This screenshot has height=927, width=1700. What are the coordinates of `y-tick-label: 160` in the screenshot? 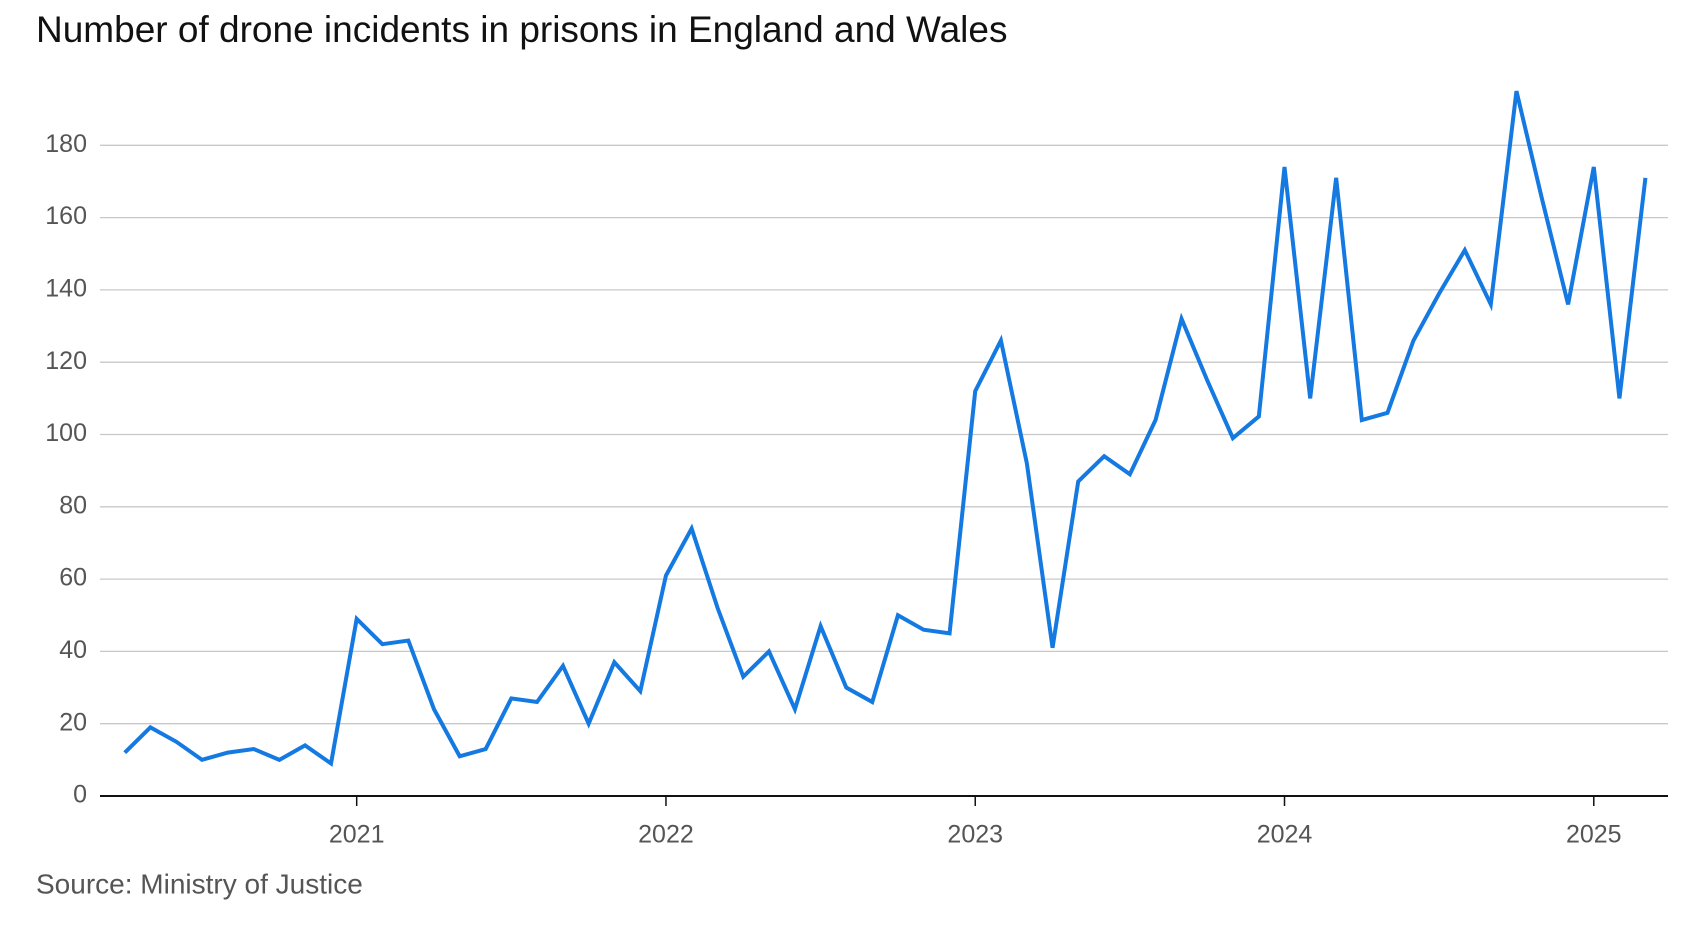 It's located at (66, 216).